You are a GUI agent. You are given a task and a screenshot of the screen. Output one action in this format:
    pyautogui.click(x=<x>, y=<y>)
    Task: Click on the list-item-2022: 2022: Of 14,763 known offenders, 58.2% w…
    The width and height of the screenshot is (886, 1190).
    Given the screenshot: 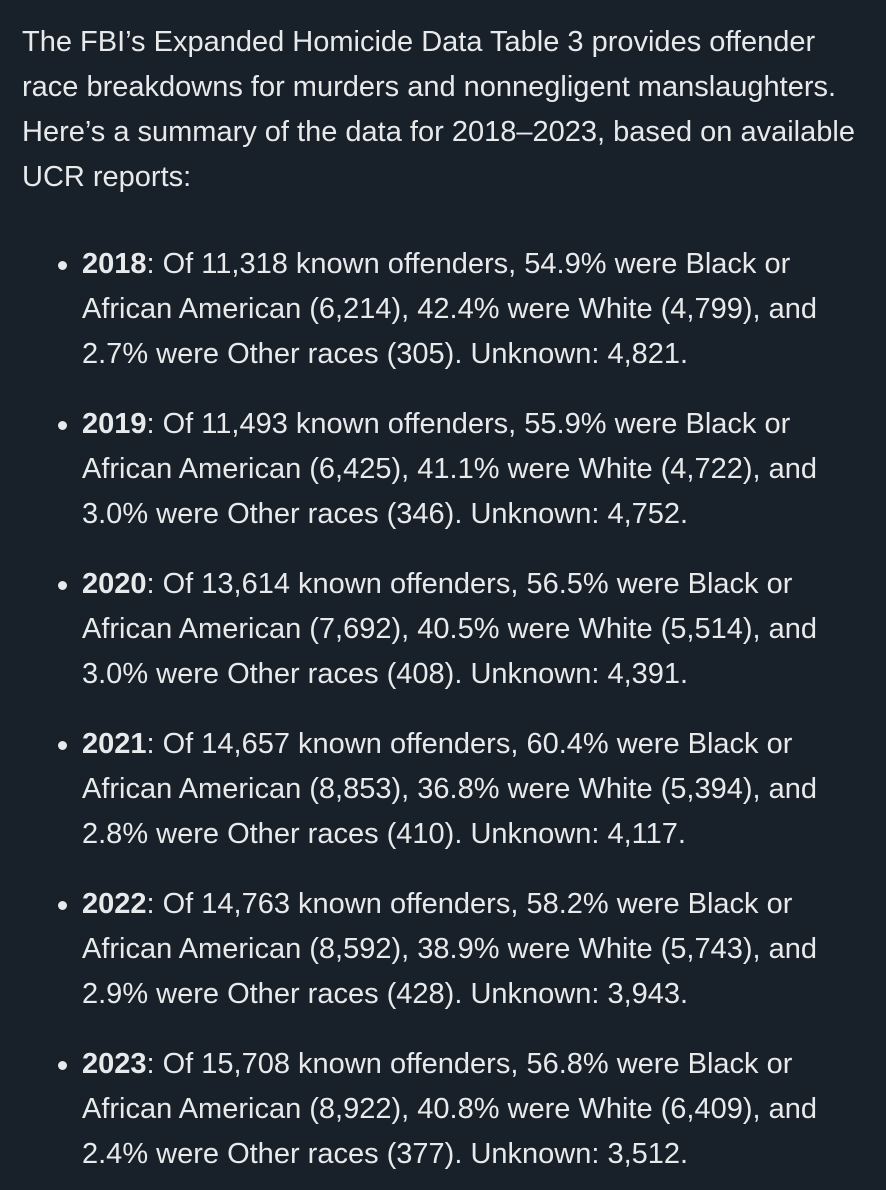 What is the action you would take?
    pyautogui.click(x=442, y=949)
    